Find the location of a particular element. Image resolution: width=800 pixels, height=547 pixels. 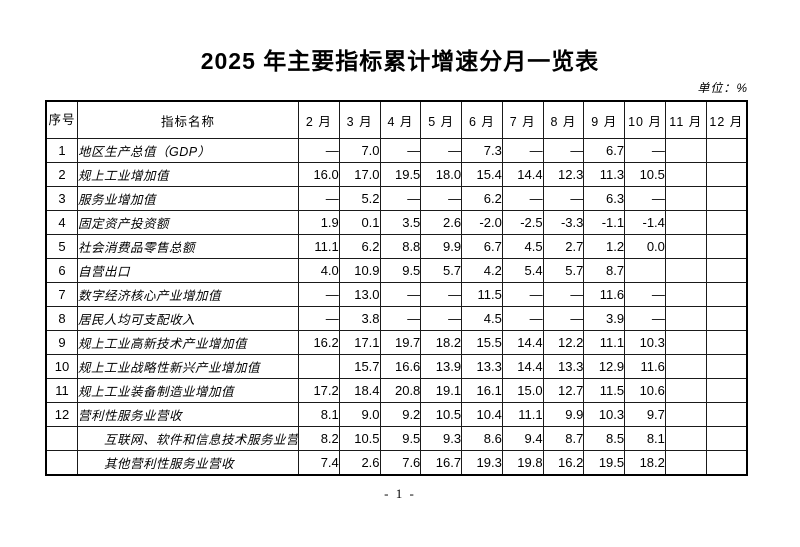

value-cell: 1.2 is located at coordinates (604, 246).